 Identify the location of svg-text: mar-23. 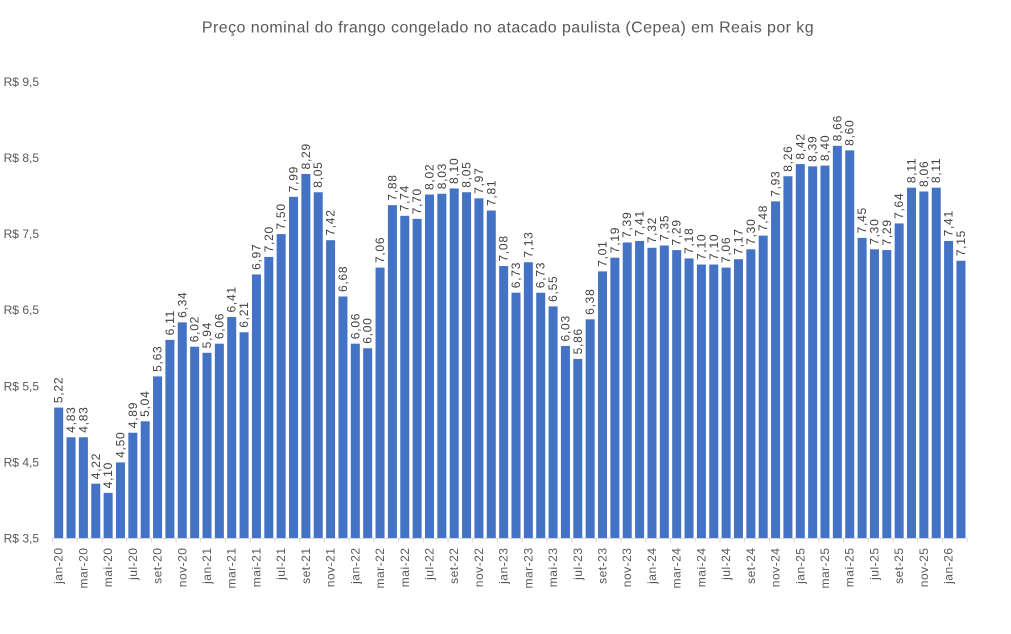
(528, 568).